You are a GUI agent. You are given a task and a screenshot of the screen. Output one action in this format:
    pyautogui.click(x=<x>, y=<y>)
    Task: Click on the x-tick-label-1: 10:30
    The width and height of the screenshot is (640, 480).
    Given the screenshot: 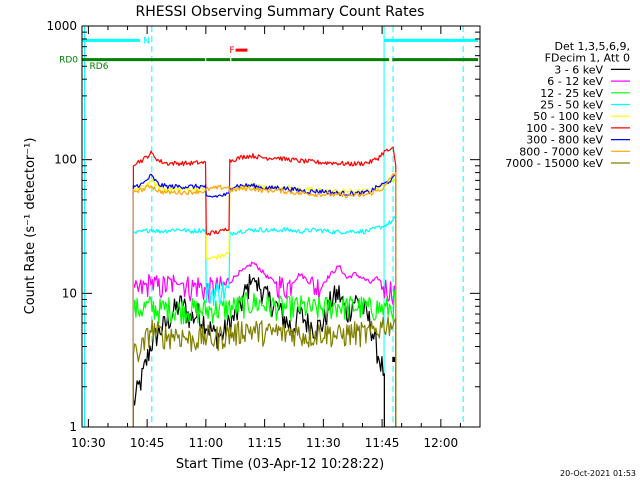 What is the action you would take?
    pyautogui.click(x=88, y=443)
    